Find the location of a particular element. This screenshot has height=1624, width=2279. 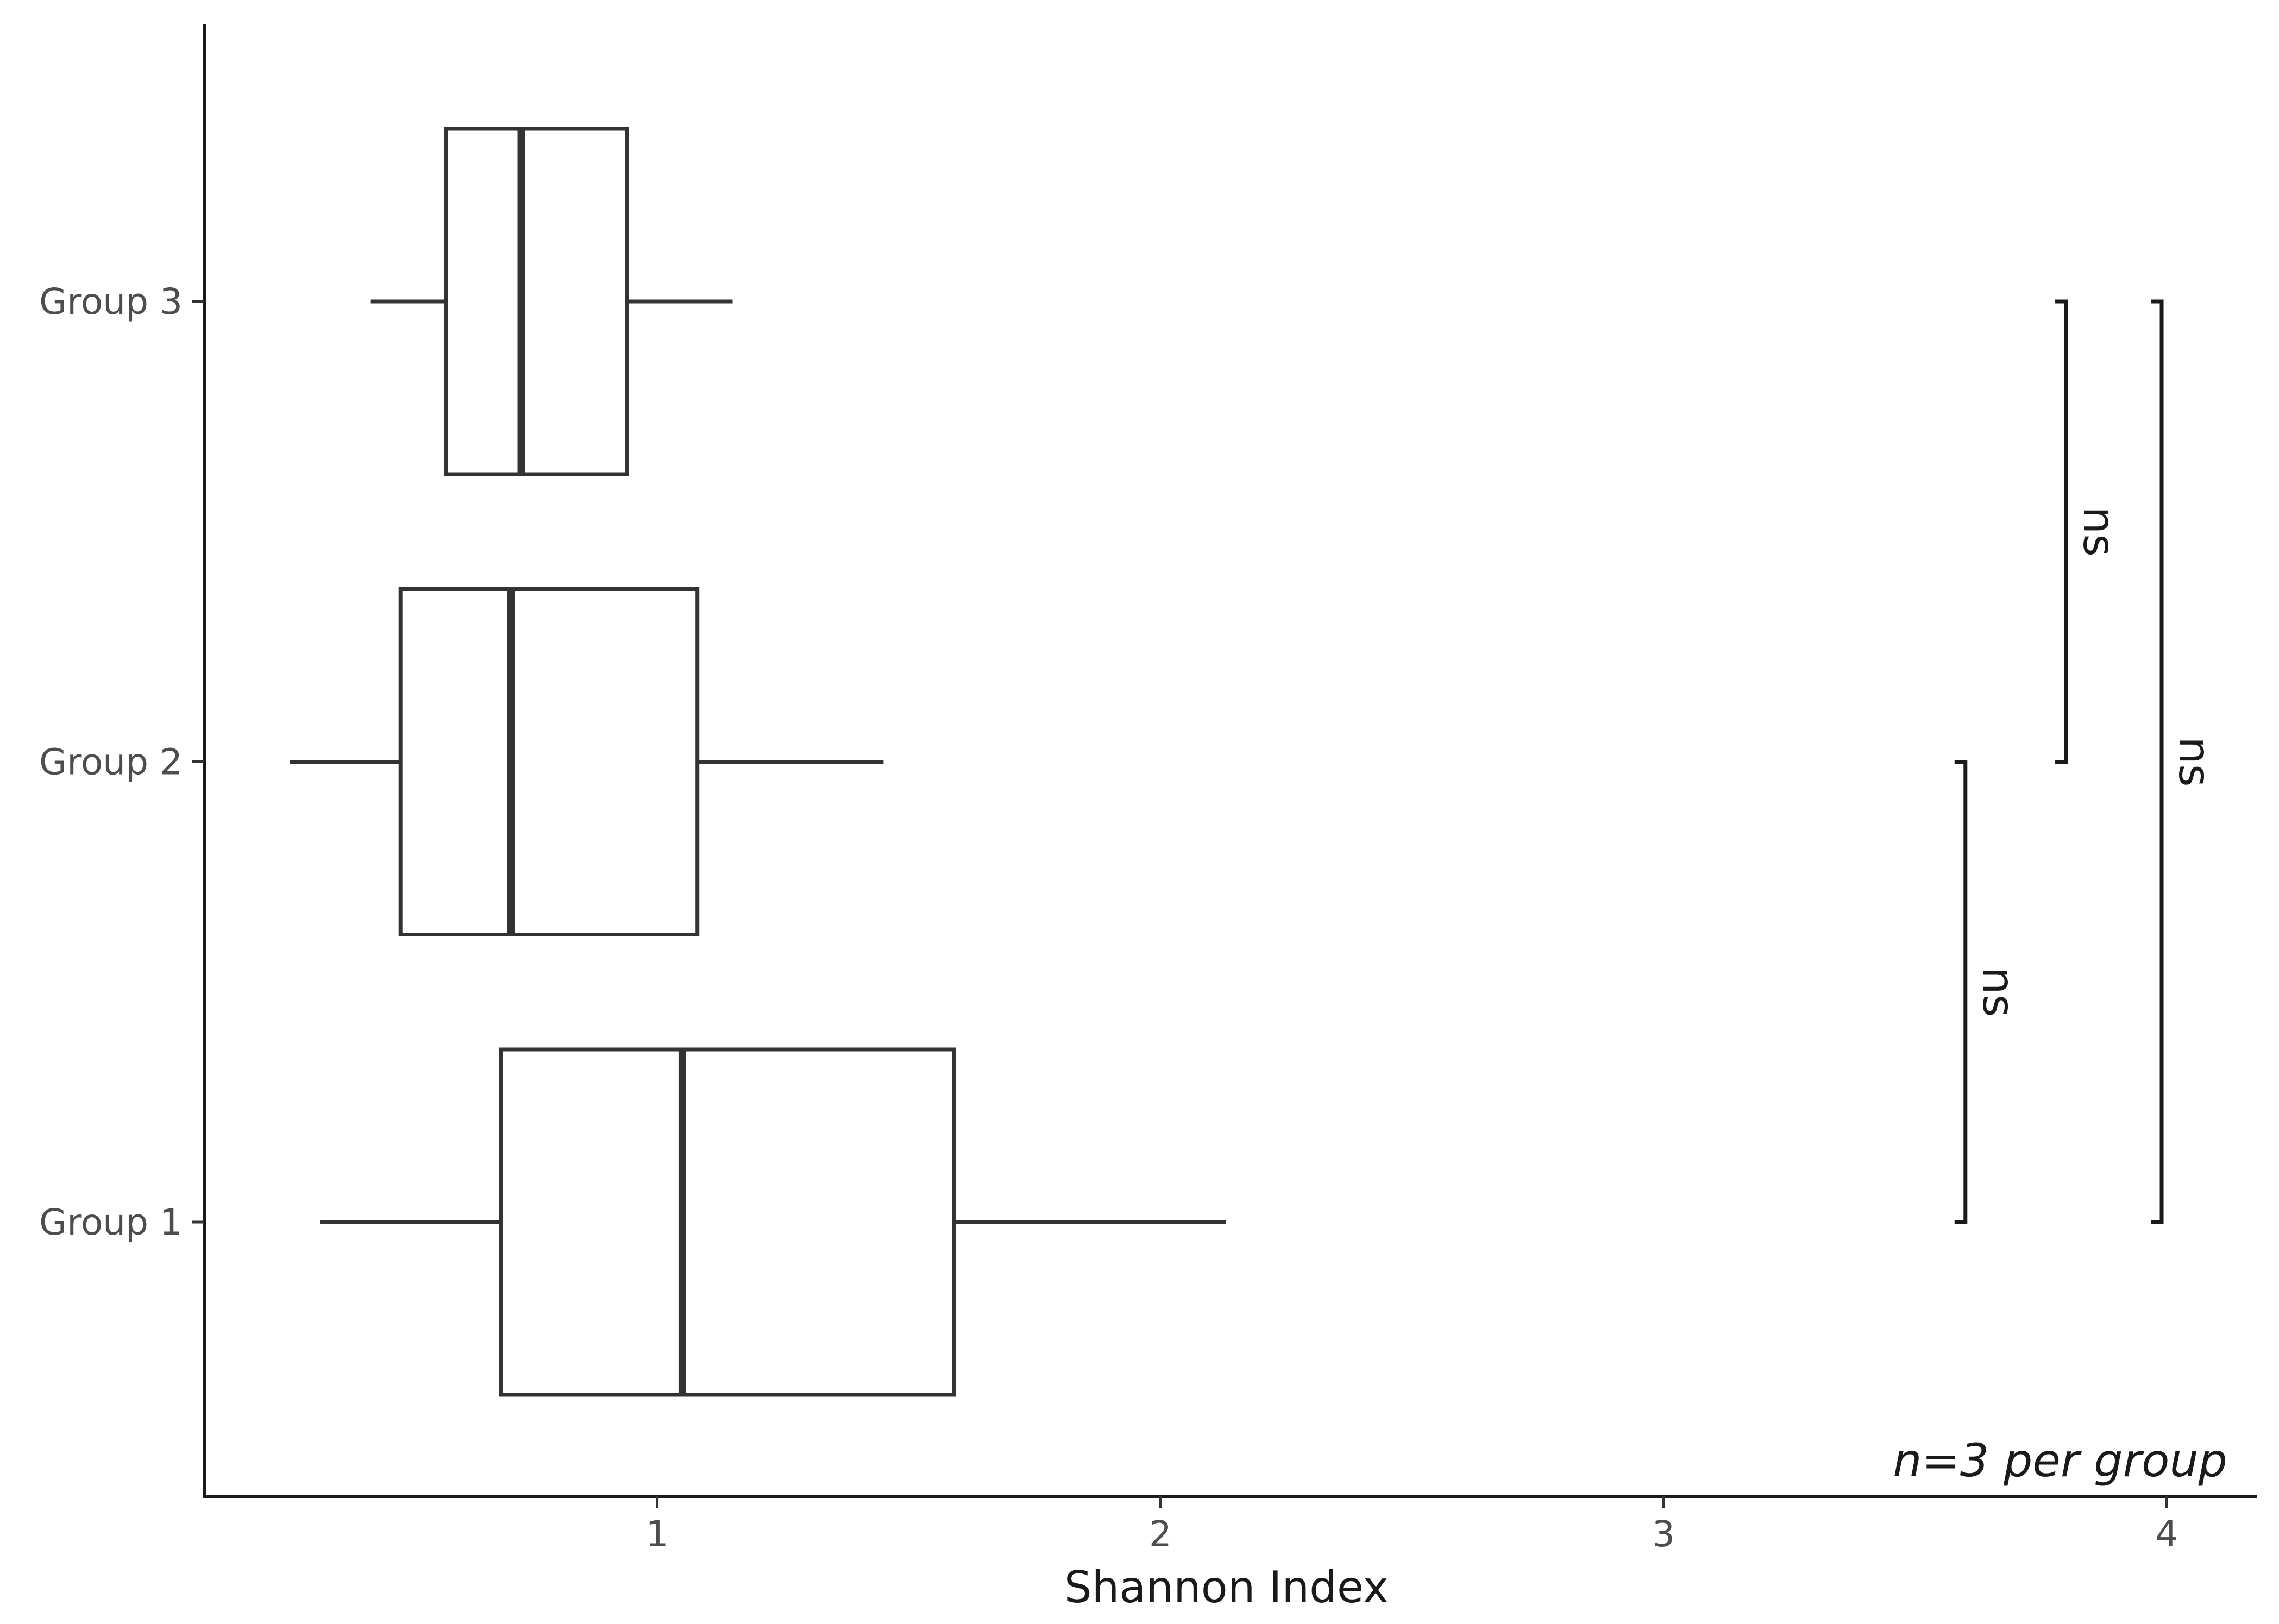

comparison-bracket-1: ns is located at coordinates (1989, 992).